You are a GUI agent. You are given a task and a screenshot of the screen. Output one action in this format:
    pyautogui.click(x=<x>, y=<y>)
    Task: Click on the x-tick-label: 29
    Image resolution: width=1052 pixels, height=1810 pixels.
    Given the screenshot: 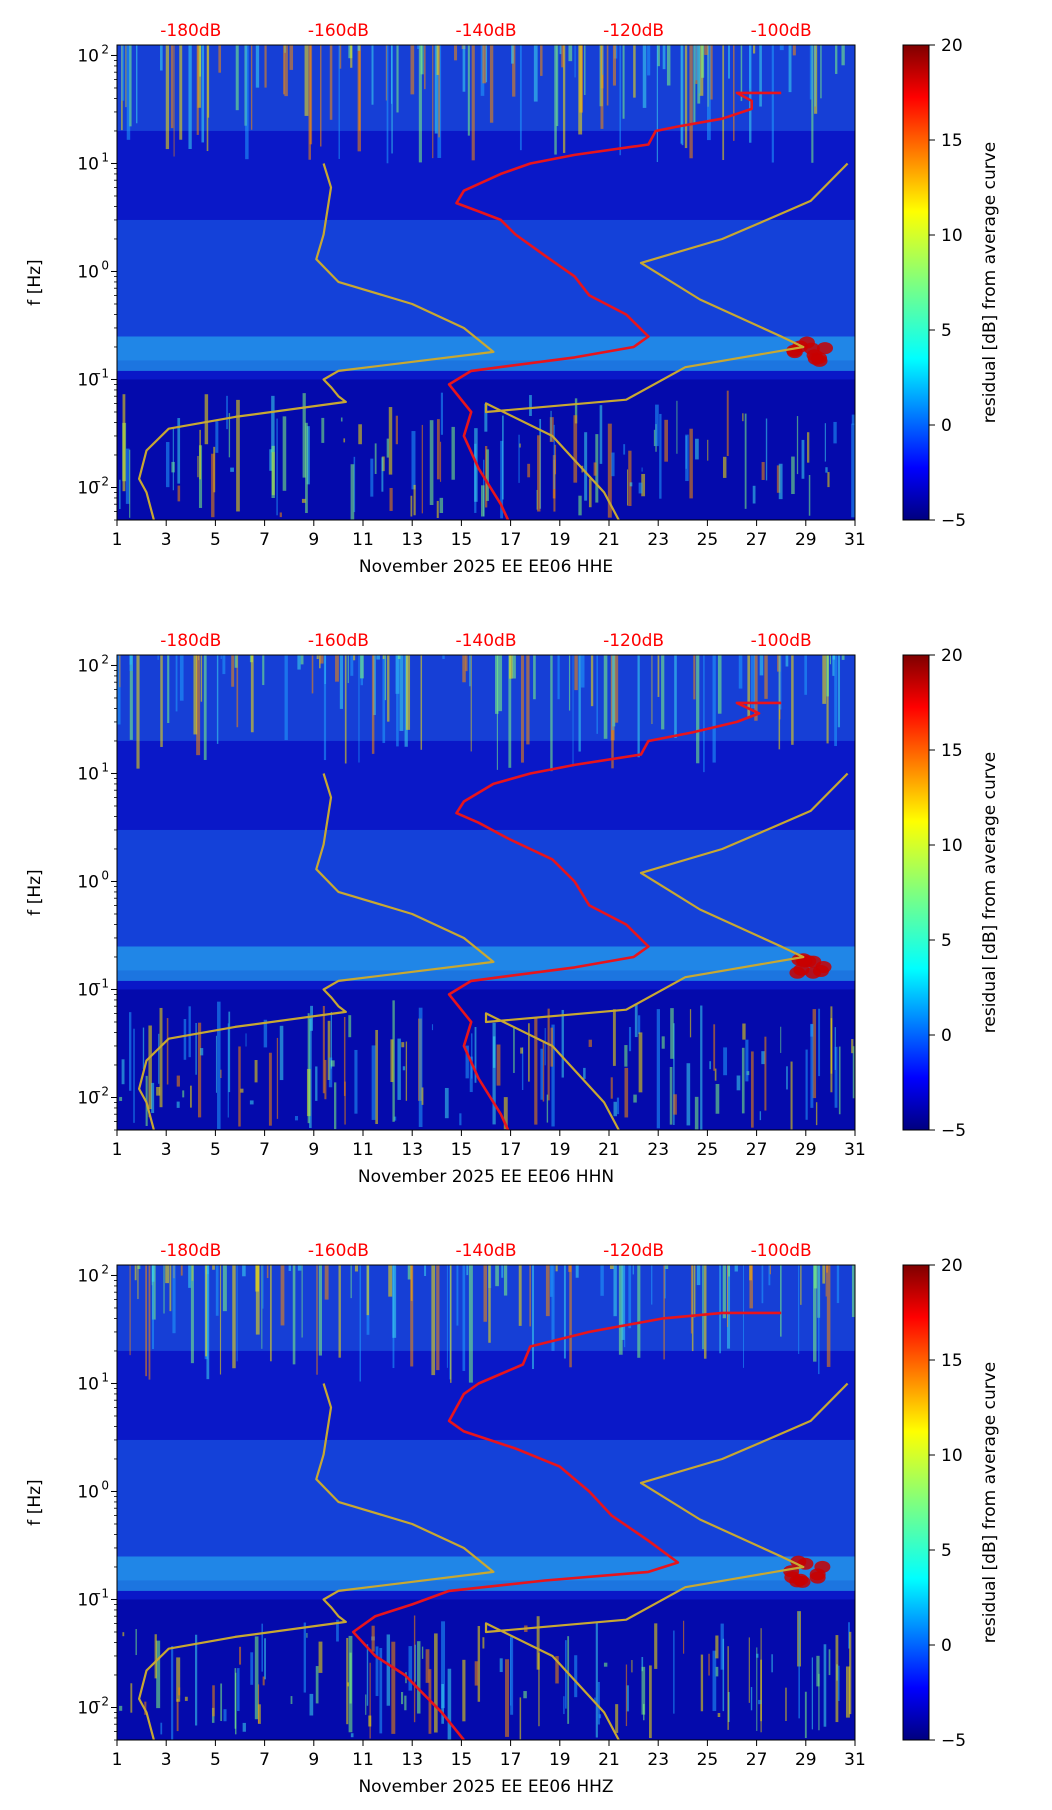 What is the action you would take?
    pyautogui.click(x=806, y=1760)
    